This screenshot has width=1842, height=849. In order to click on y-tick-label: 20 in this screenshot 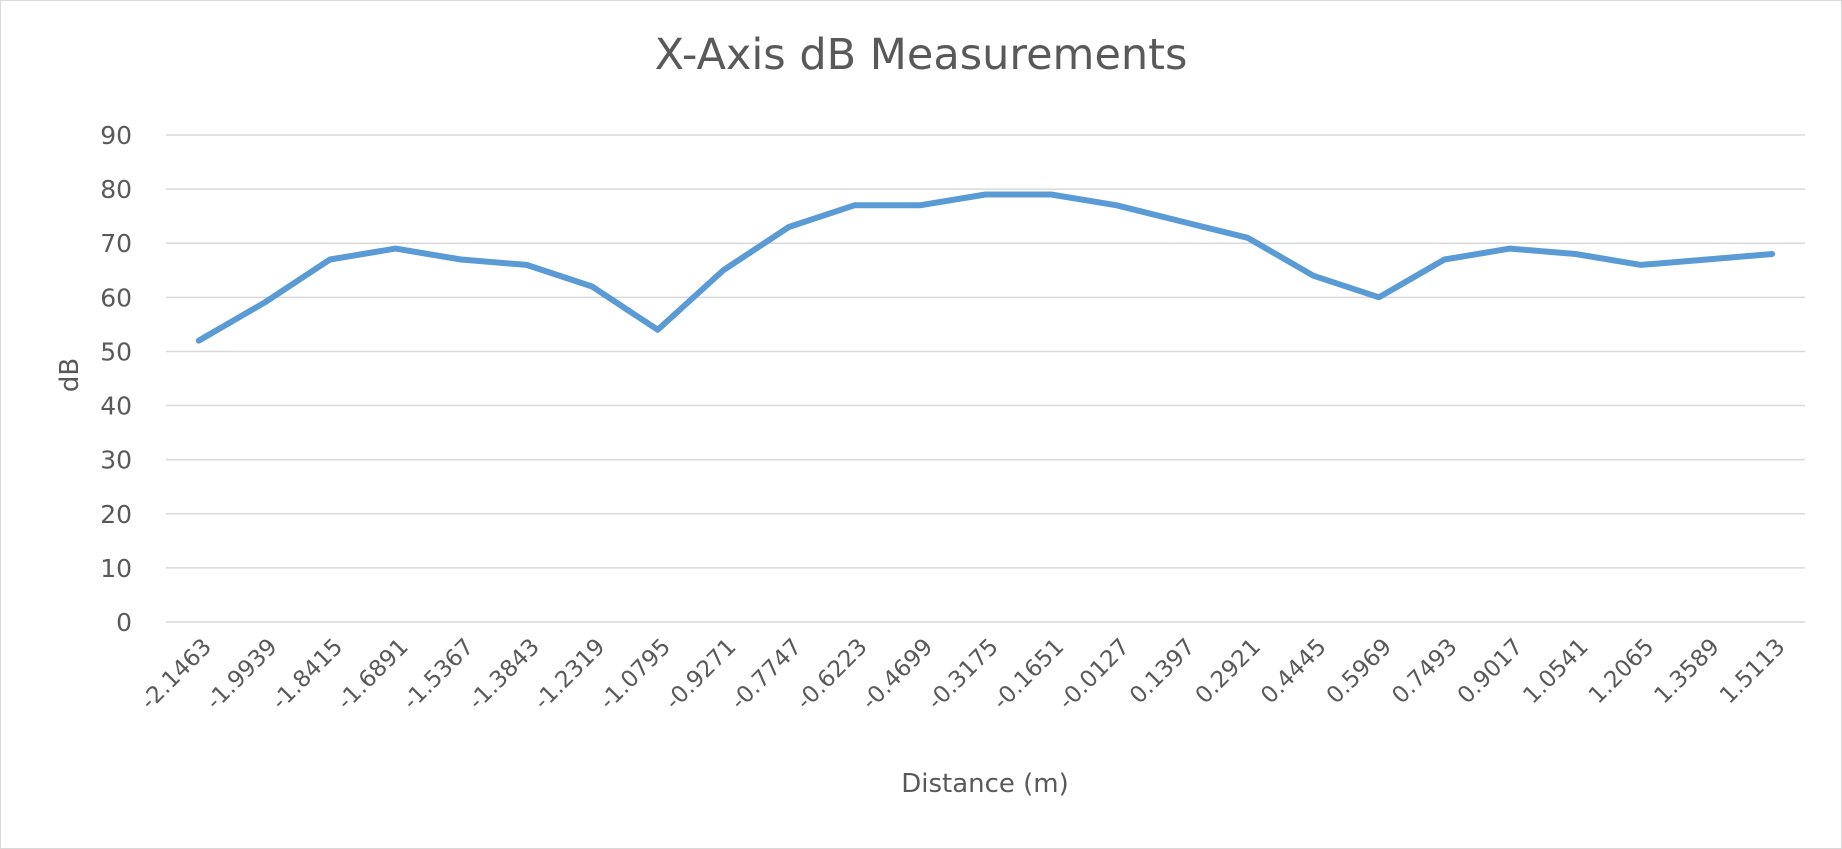, I will do `click(116, 514)`.